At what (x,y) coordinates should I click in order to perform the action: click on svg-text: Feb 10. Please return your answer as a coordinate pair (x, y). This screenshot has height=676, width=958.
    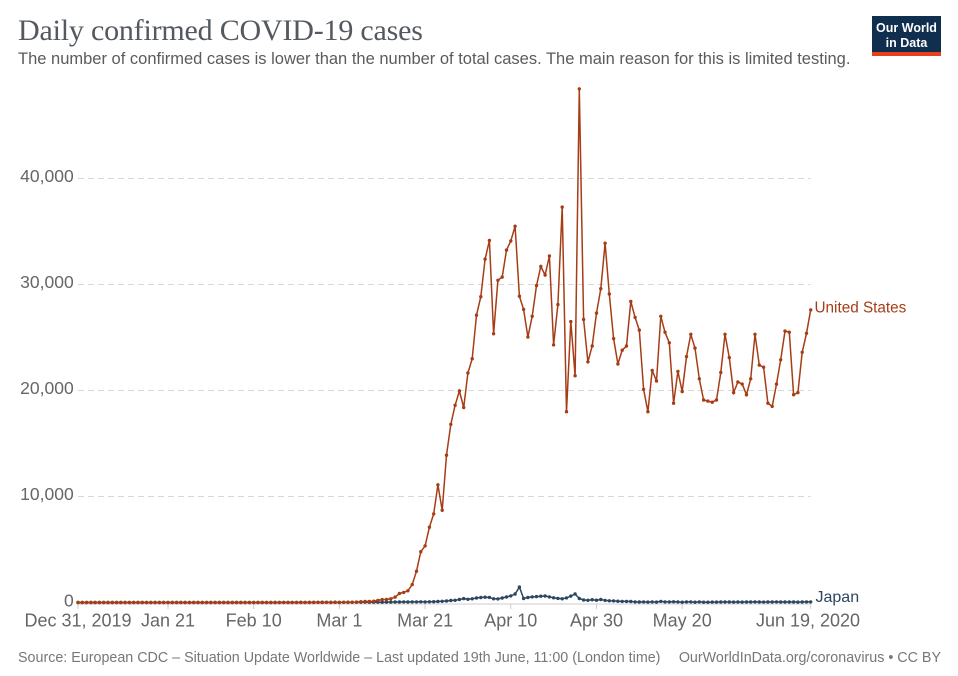
    Looking at the image, I should click on (254, 621).